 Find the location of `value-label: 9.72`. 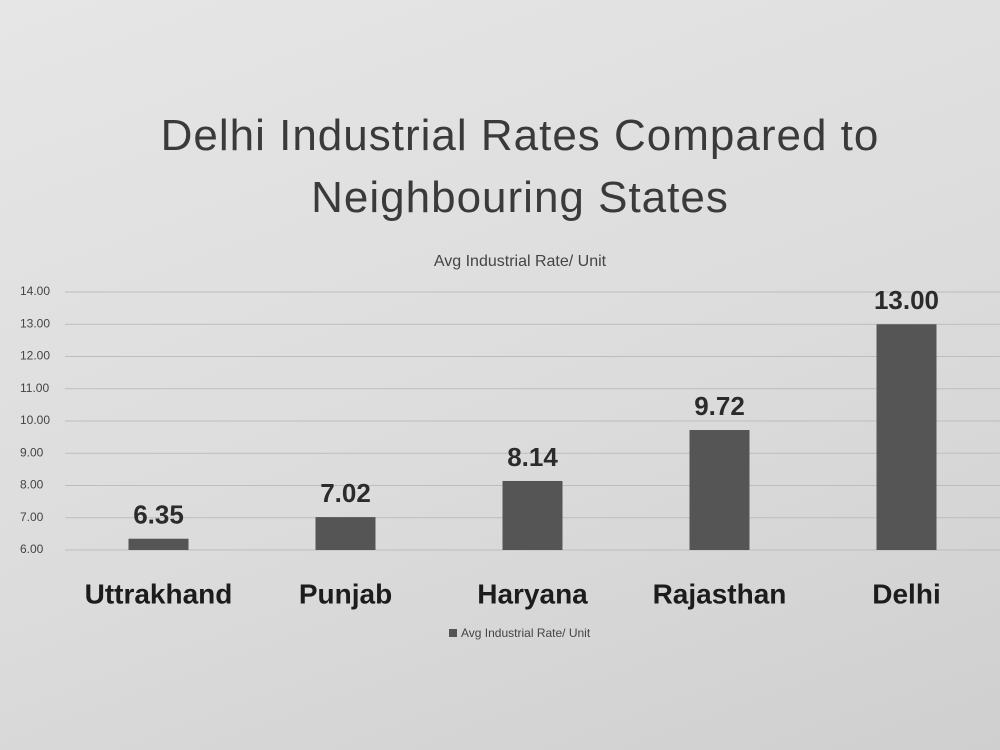

value-label: 9.72 is located at coordinates (719, 406).